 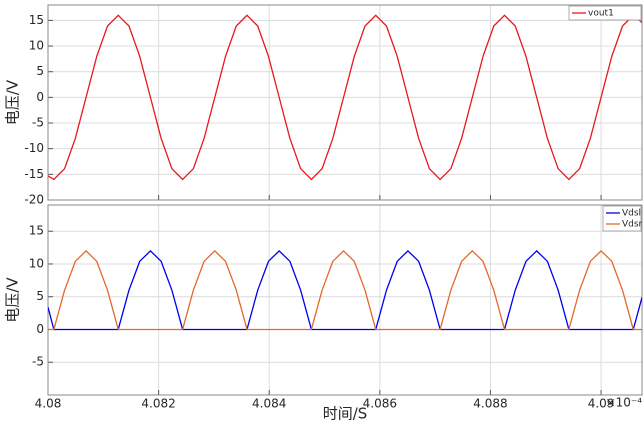 I want to click on y-tick-label: -15, so click(x=34, y=174).